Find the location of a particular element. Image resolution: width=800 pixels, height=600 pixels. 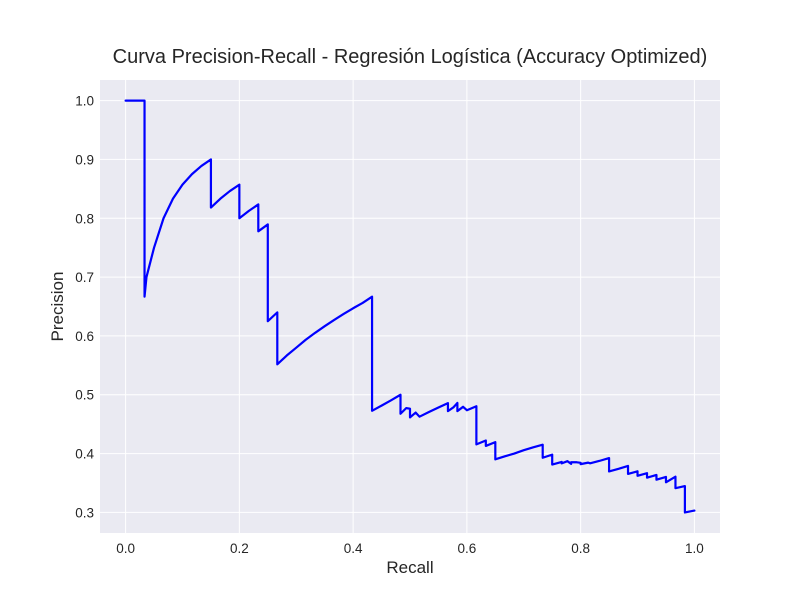

y-axis-label: Precision is located at coordinates (57, 307).